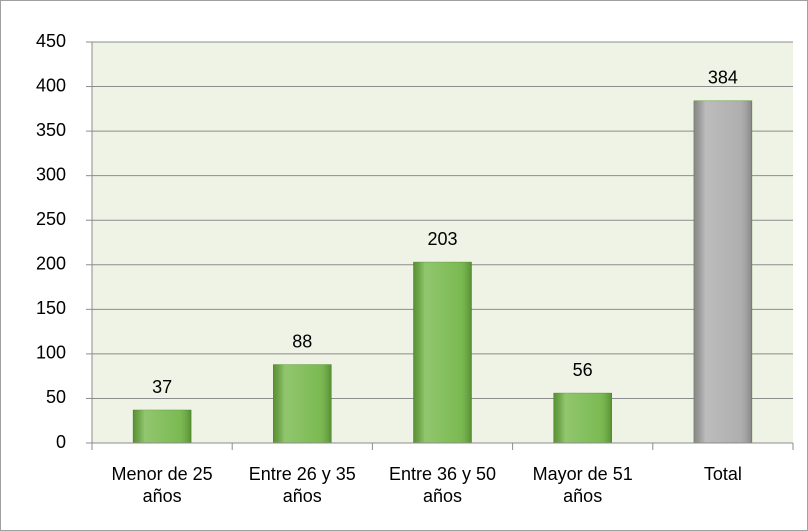  Describe the element at coordinates (302, 341) in the screenshot. I see `value-label: 88` at that location.